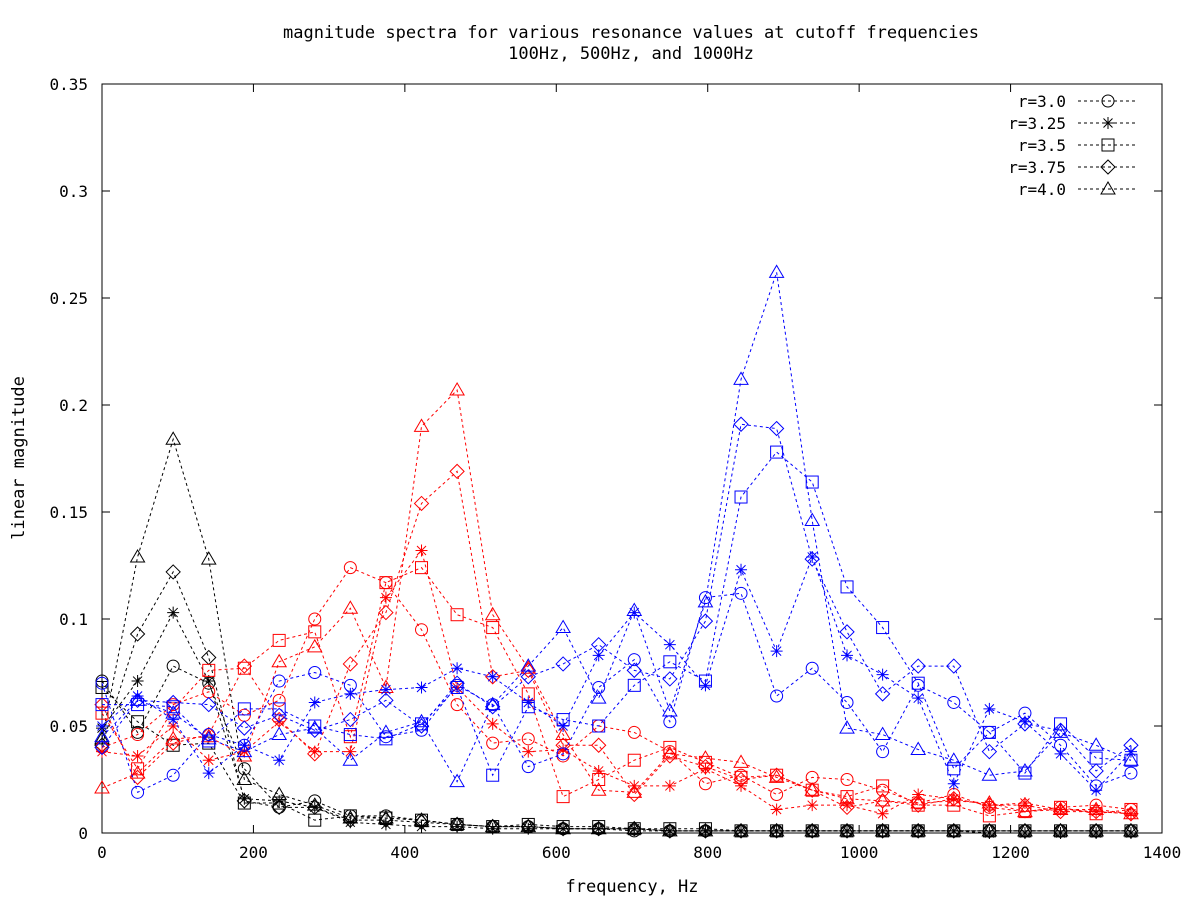  Describe the element at coordinates (73, 619) in the screenshot. I see `y-tick-label: 0.1` at that location.